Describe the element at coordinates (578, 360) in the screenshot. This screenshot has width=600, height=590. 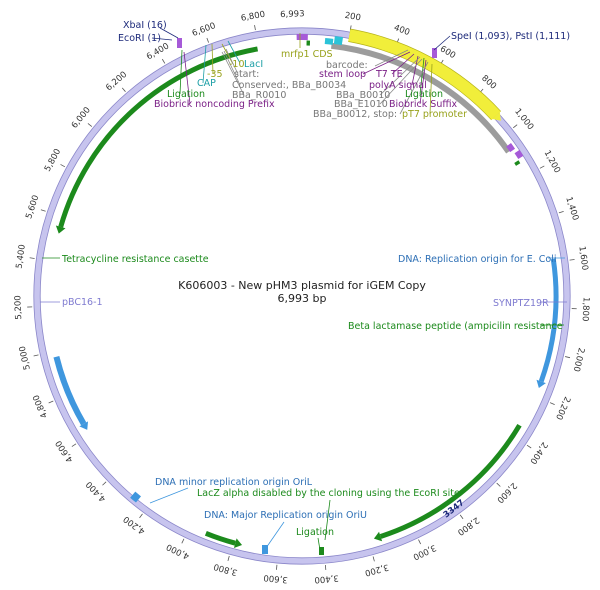
I see `tick-label: 2,000` at that location.